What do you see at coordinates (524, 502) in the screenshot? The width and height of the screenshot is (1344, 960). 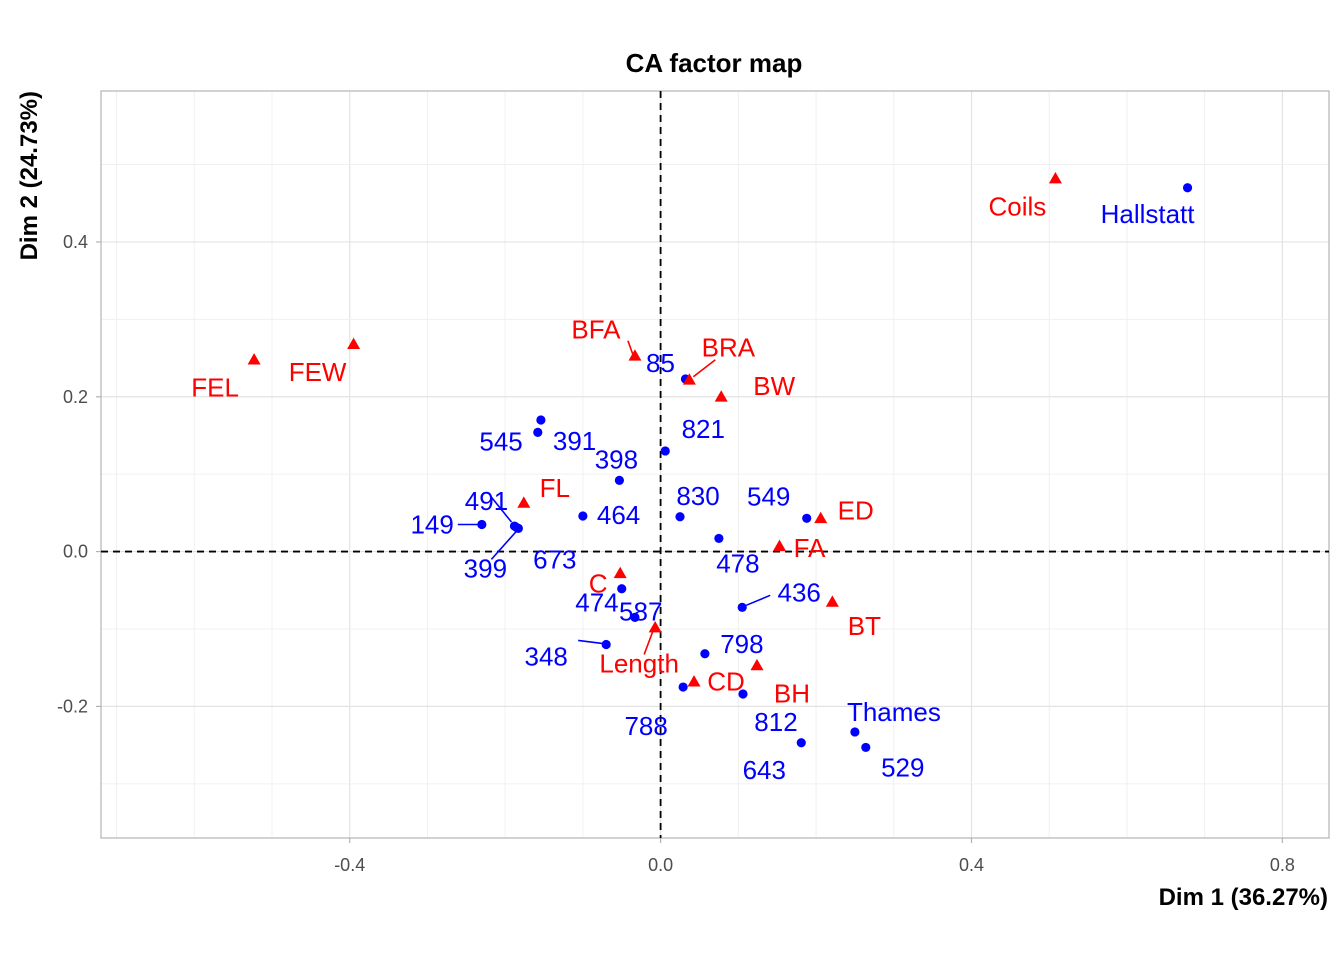 I see `triangle-fl` at bounding box center [524, 502].